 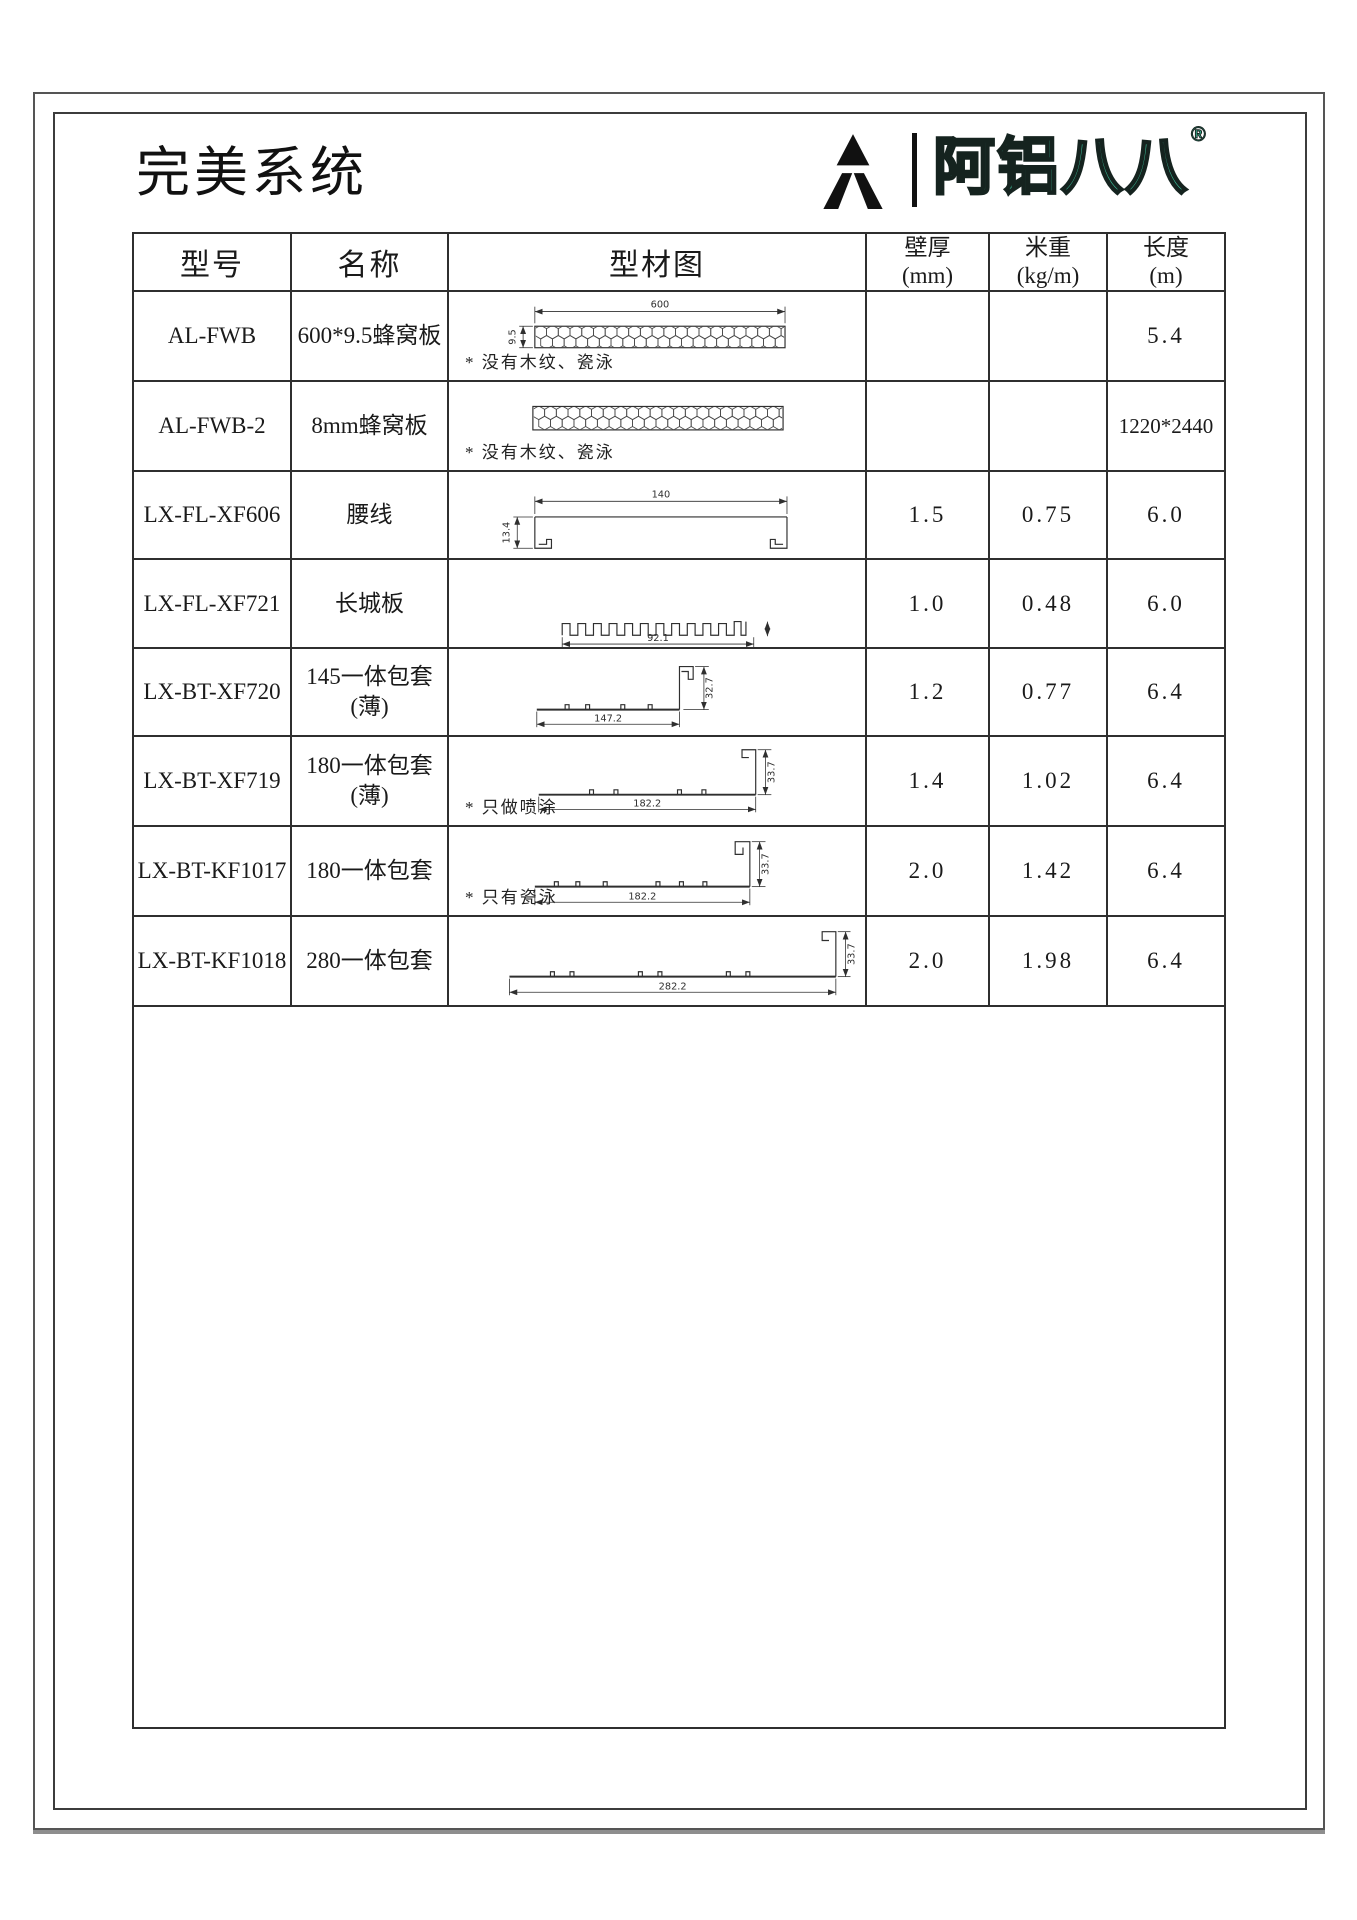 What do you see at coordinates (212, 426) in the screenshot?
I see `model-cell: AL-FWB-2` at bounding box center [212, 426].